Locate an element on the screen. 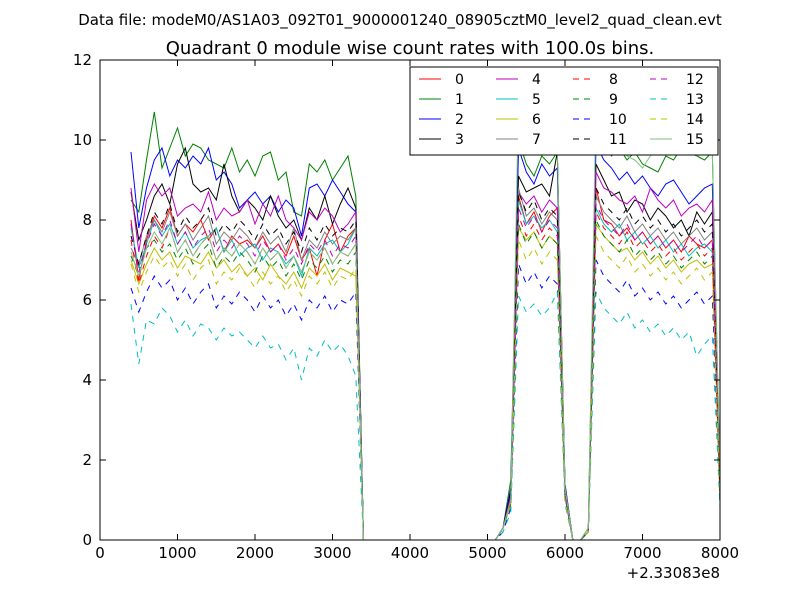 This screenshot has width=800, height=604. legend-label-0: 0 is located at coordinates (459, 80).